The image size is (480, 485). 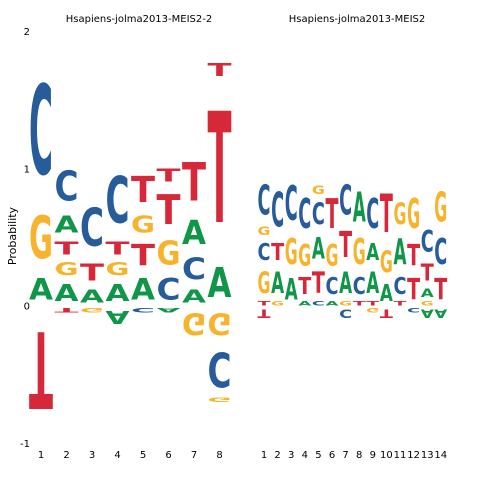 I want to click on y-axis-label: Probability, so click(x=12, y=235).